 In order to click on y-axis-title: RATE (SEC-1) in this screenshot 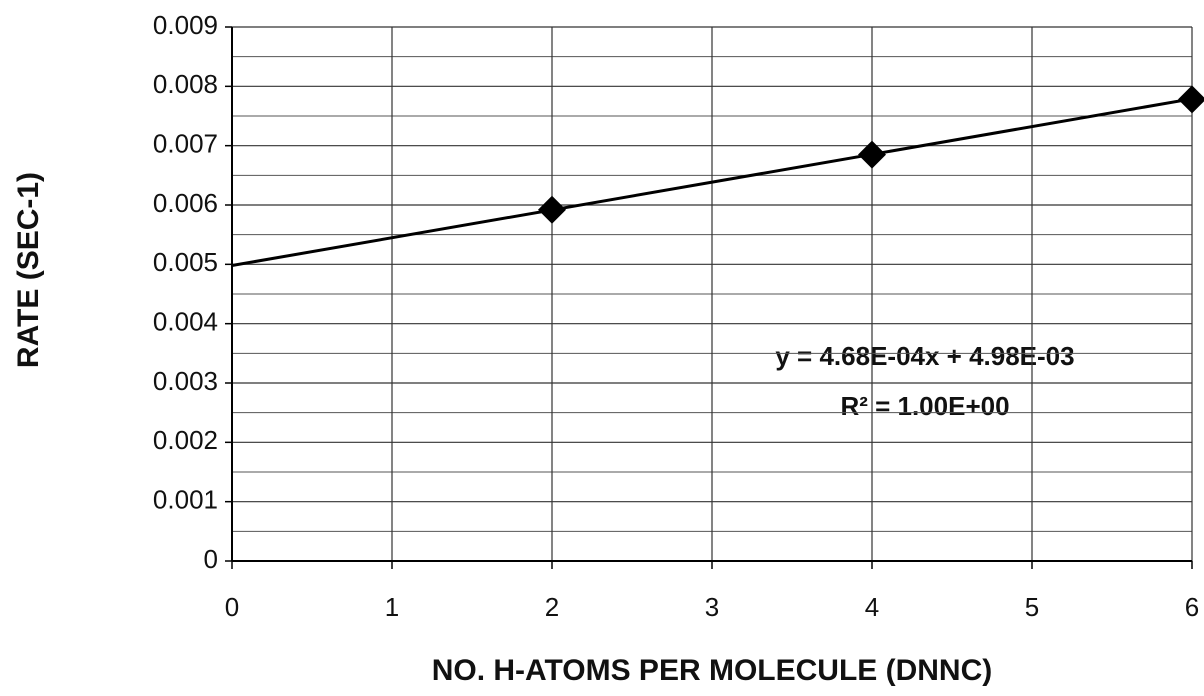, I will do `click(28, 270)`.